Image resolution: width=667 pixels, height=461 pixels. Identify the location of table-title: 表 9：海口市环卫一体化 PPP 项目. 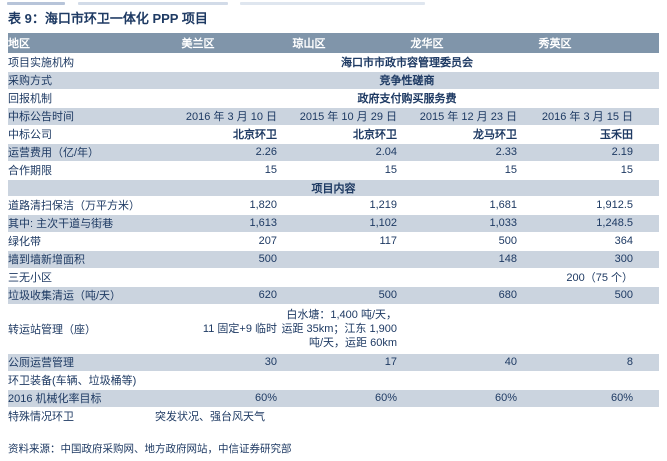
(108, 18).